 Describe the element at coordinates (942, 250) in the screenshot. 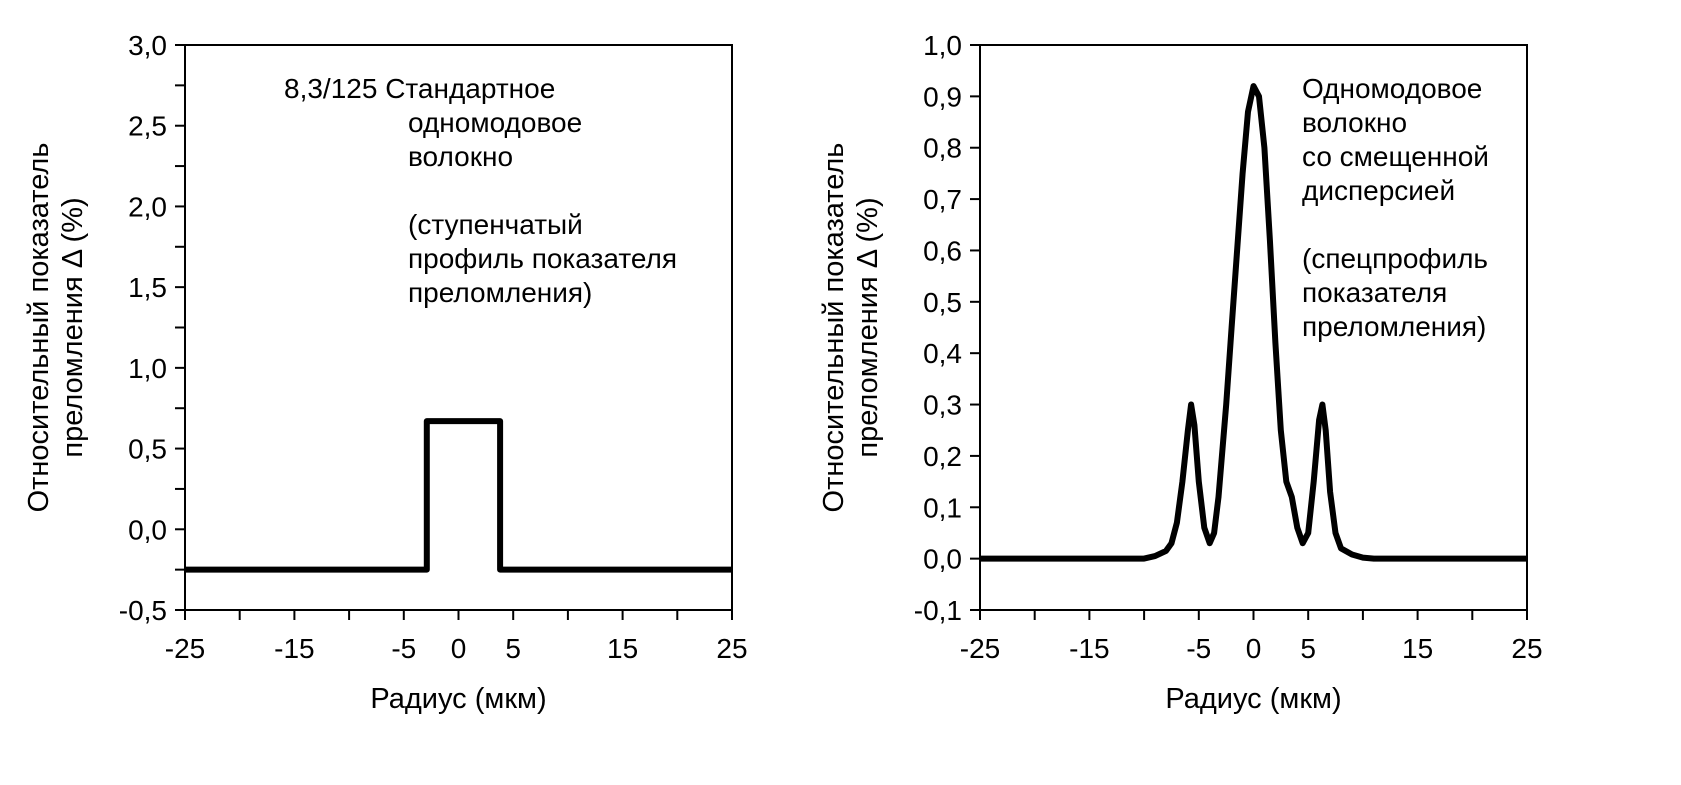

I see `y-tick-label: 0,6` at that location.